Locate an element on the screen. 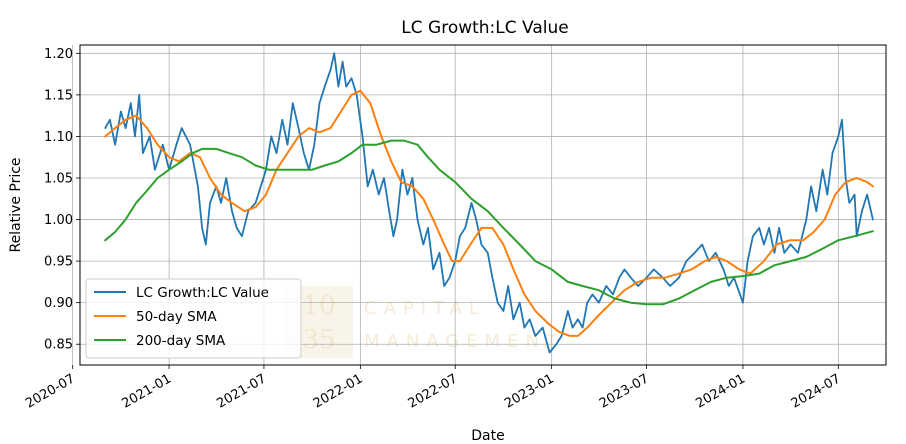  x-tick-label: 2024-01 is located at coordinates (720, 391).